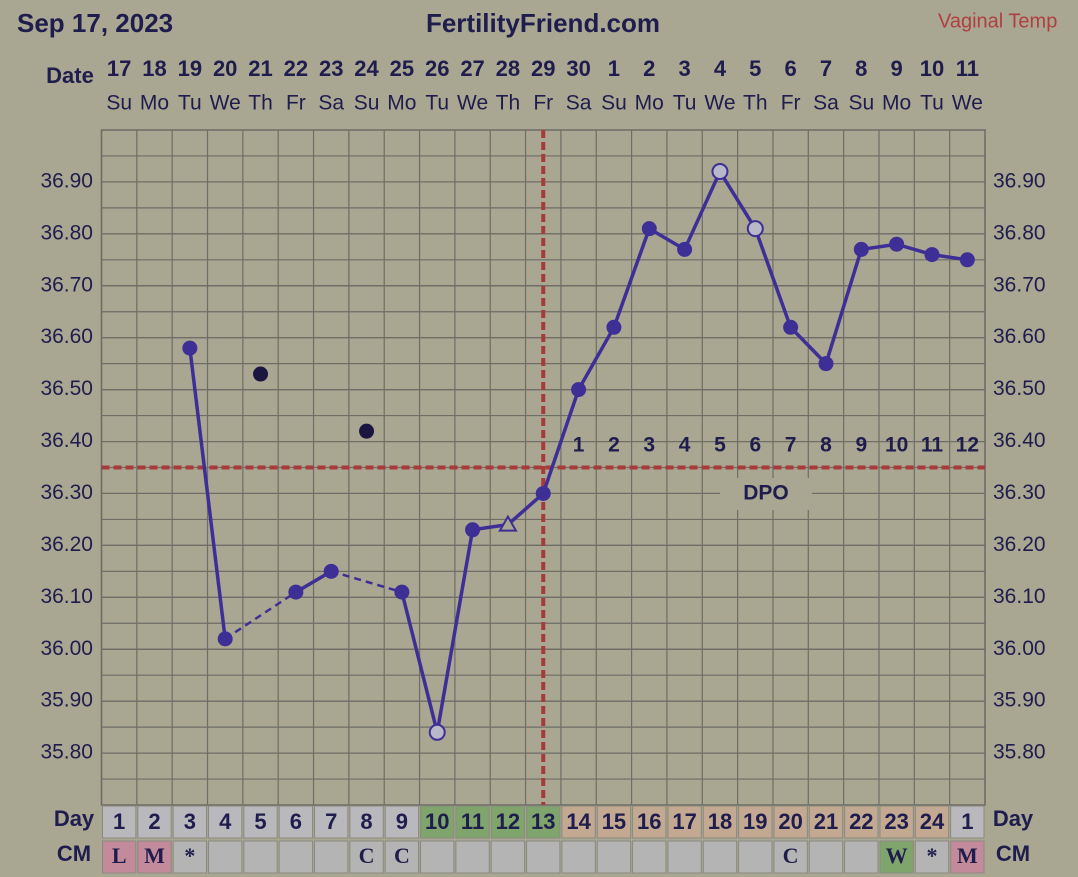 This screenshot has width=1078, height=877. I want to click on y-tick-label: 36.70, so click(66, 284).